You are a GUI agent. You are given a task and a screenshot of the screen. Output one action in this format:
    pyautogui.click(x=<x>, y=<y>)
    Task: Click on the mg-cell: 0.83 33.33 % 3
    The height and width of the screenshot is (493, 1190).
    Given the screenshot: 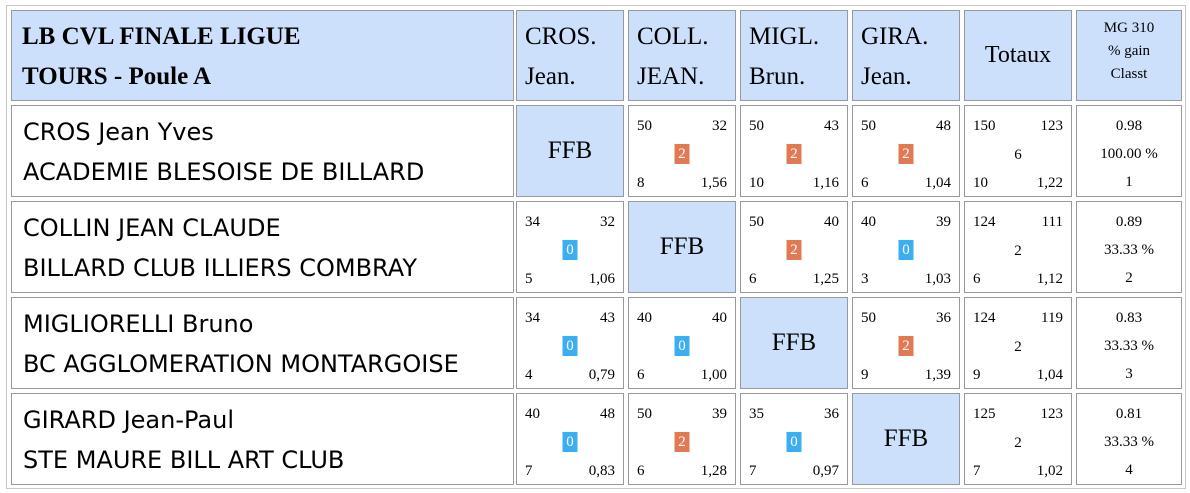 What is the action you would take?
    pyautogui.click(x=1129, y=343)
    